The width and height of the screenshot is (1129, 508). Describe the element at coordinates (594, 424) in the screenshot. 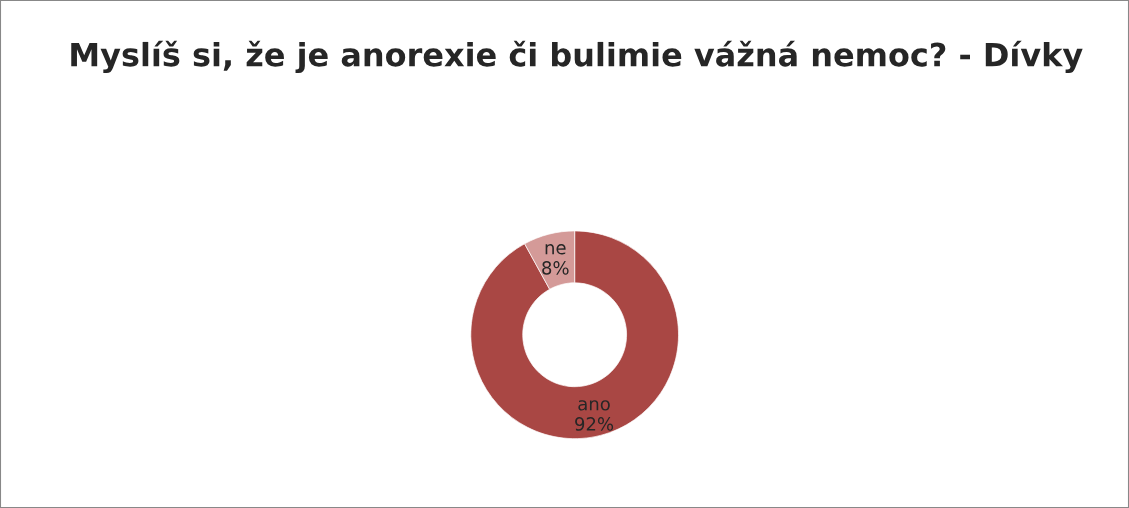

I see `data-label: 92%` at that location.